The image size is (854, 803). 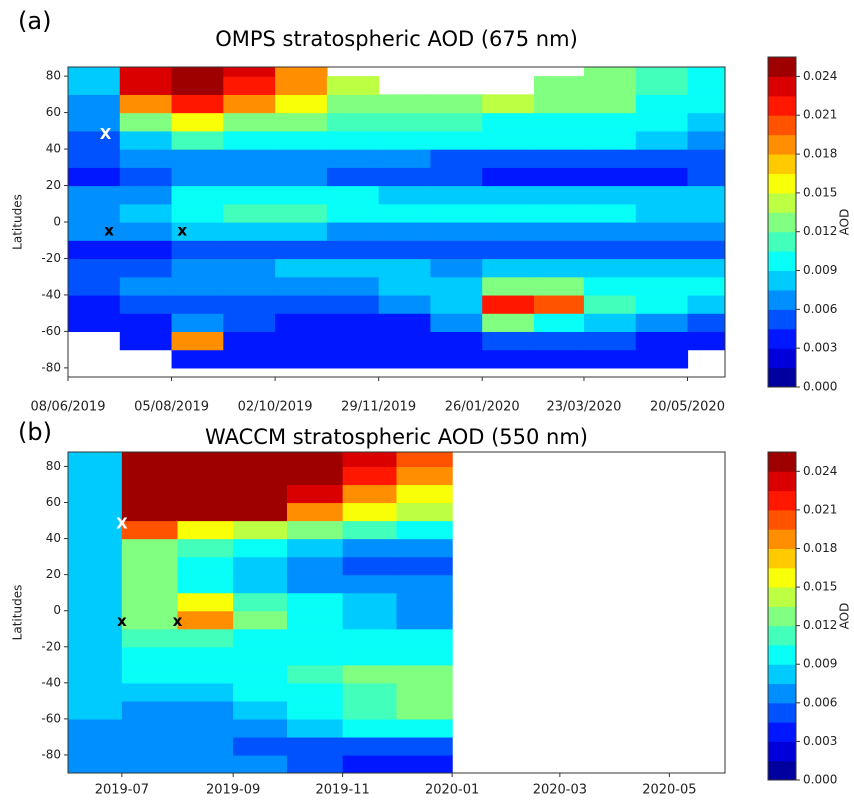 I want to click on colorbar-tick-label: 0.000, so click(x=820, y=780).